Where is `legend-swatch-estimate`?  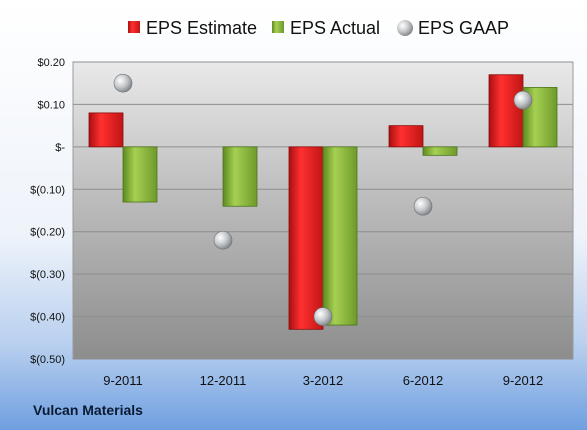
legend-swatch-estimate is located at coordinates (134, 27).